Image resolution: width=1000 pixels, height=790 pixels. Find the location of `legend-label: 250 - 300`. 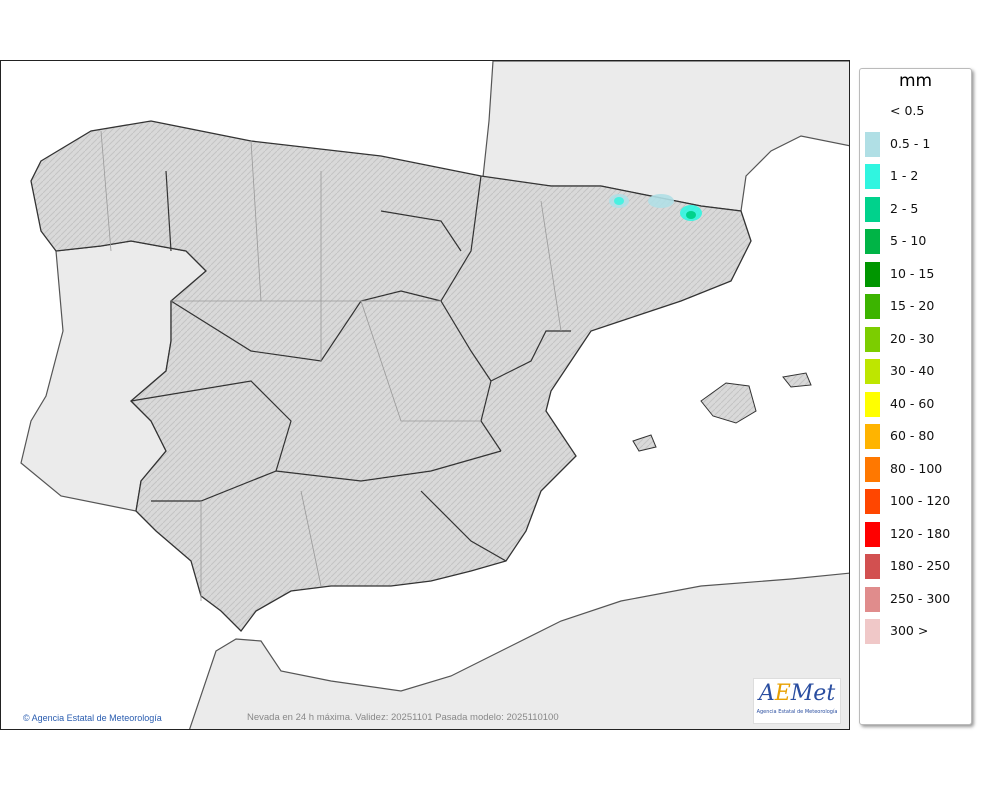

legend-label: 250 - 300 is located at coordinates (920, 598).